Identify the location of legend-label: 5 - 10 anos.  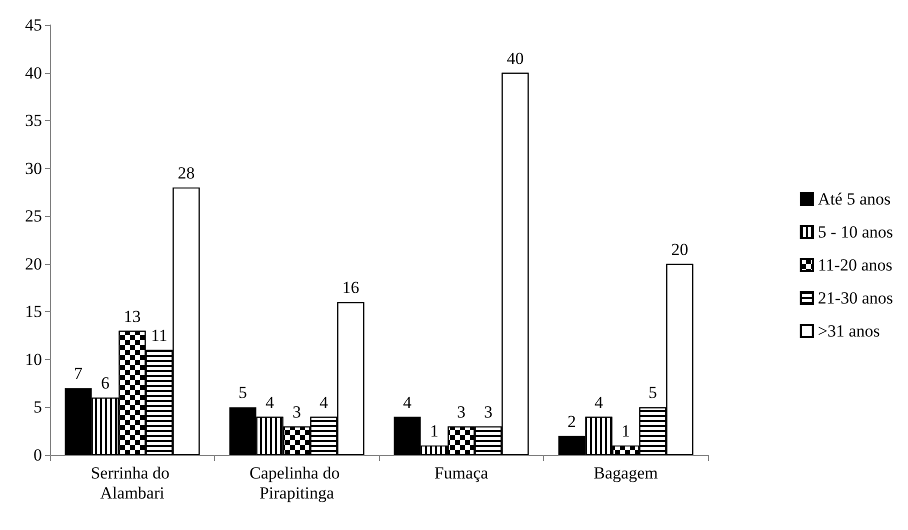
(856, 232).